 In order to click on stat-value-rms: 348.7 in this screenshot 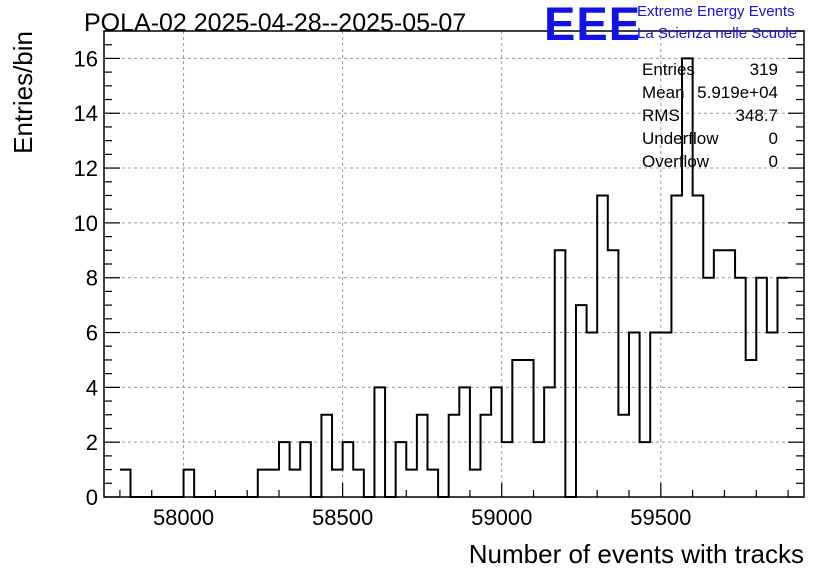, I will do `click(756, 115)`.